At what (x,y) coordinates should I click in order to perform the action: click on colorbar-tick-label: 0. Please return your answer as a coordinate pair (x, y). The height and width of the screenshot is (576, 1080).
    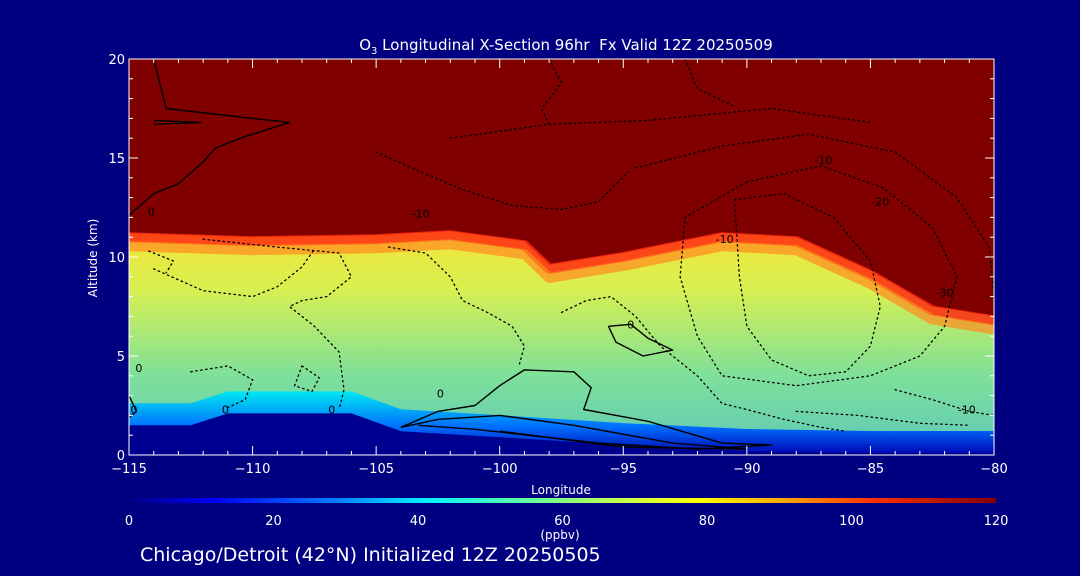
    Looking at the image, I should click on (129, 521).